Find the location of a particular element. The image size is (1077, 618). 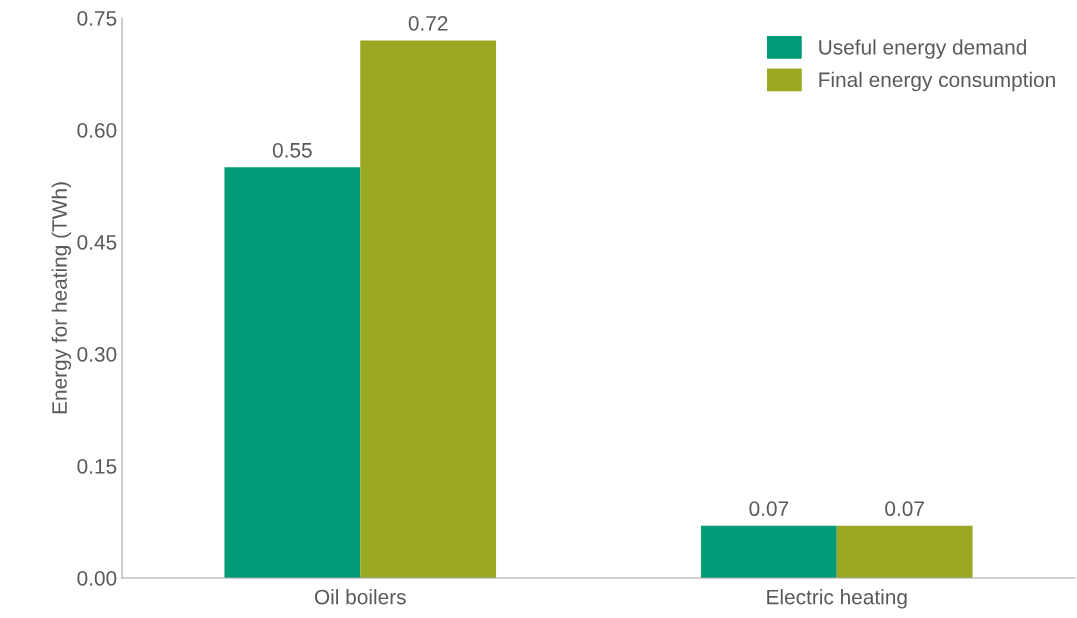

y-tick-label: 0.60 is located at coordinates (97, 130).